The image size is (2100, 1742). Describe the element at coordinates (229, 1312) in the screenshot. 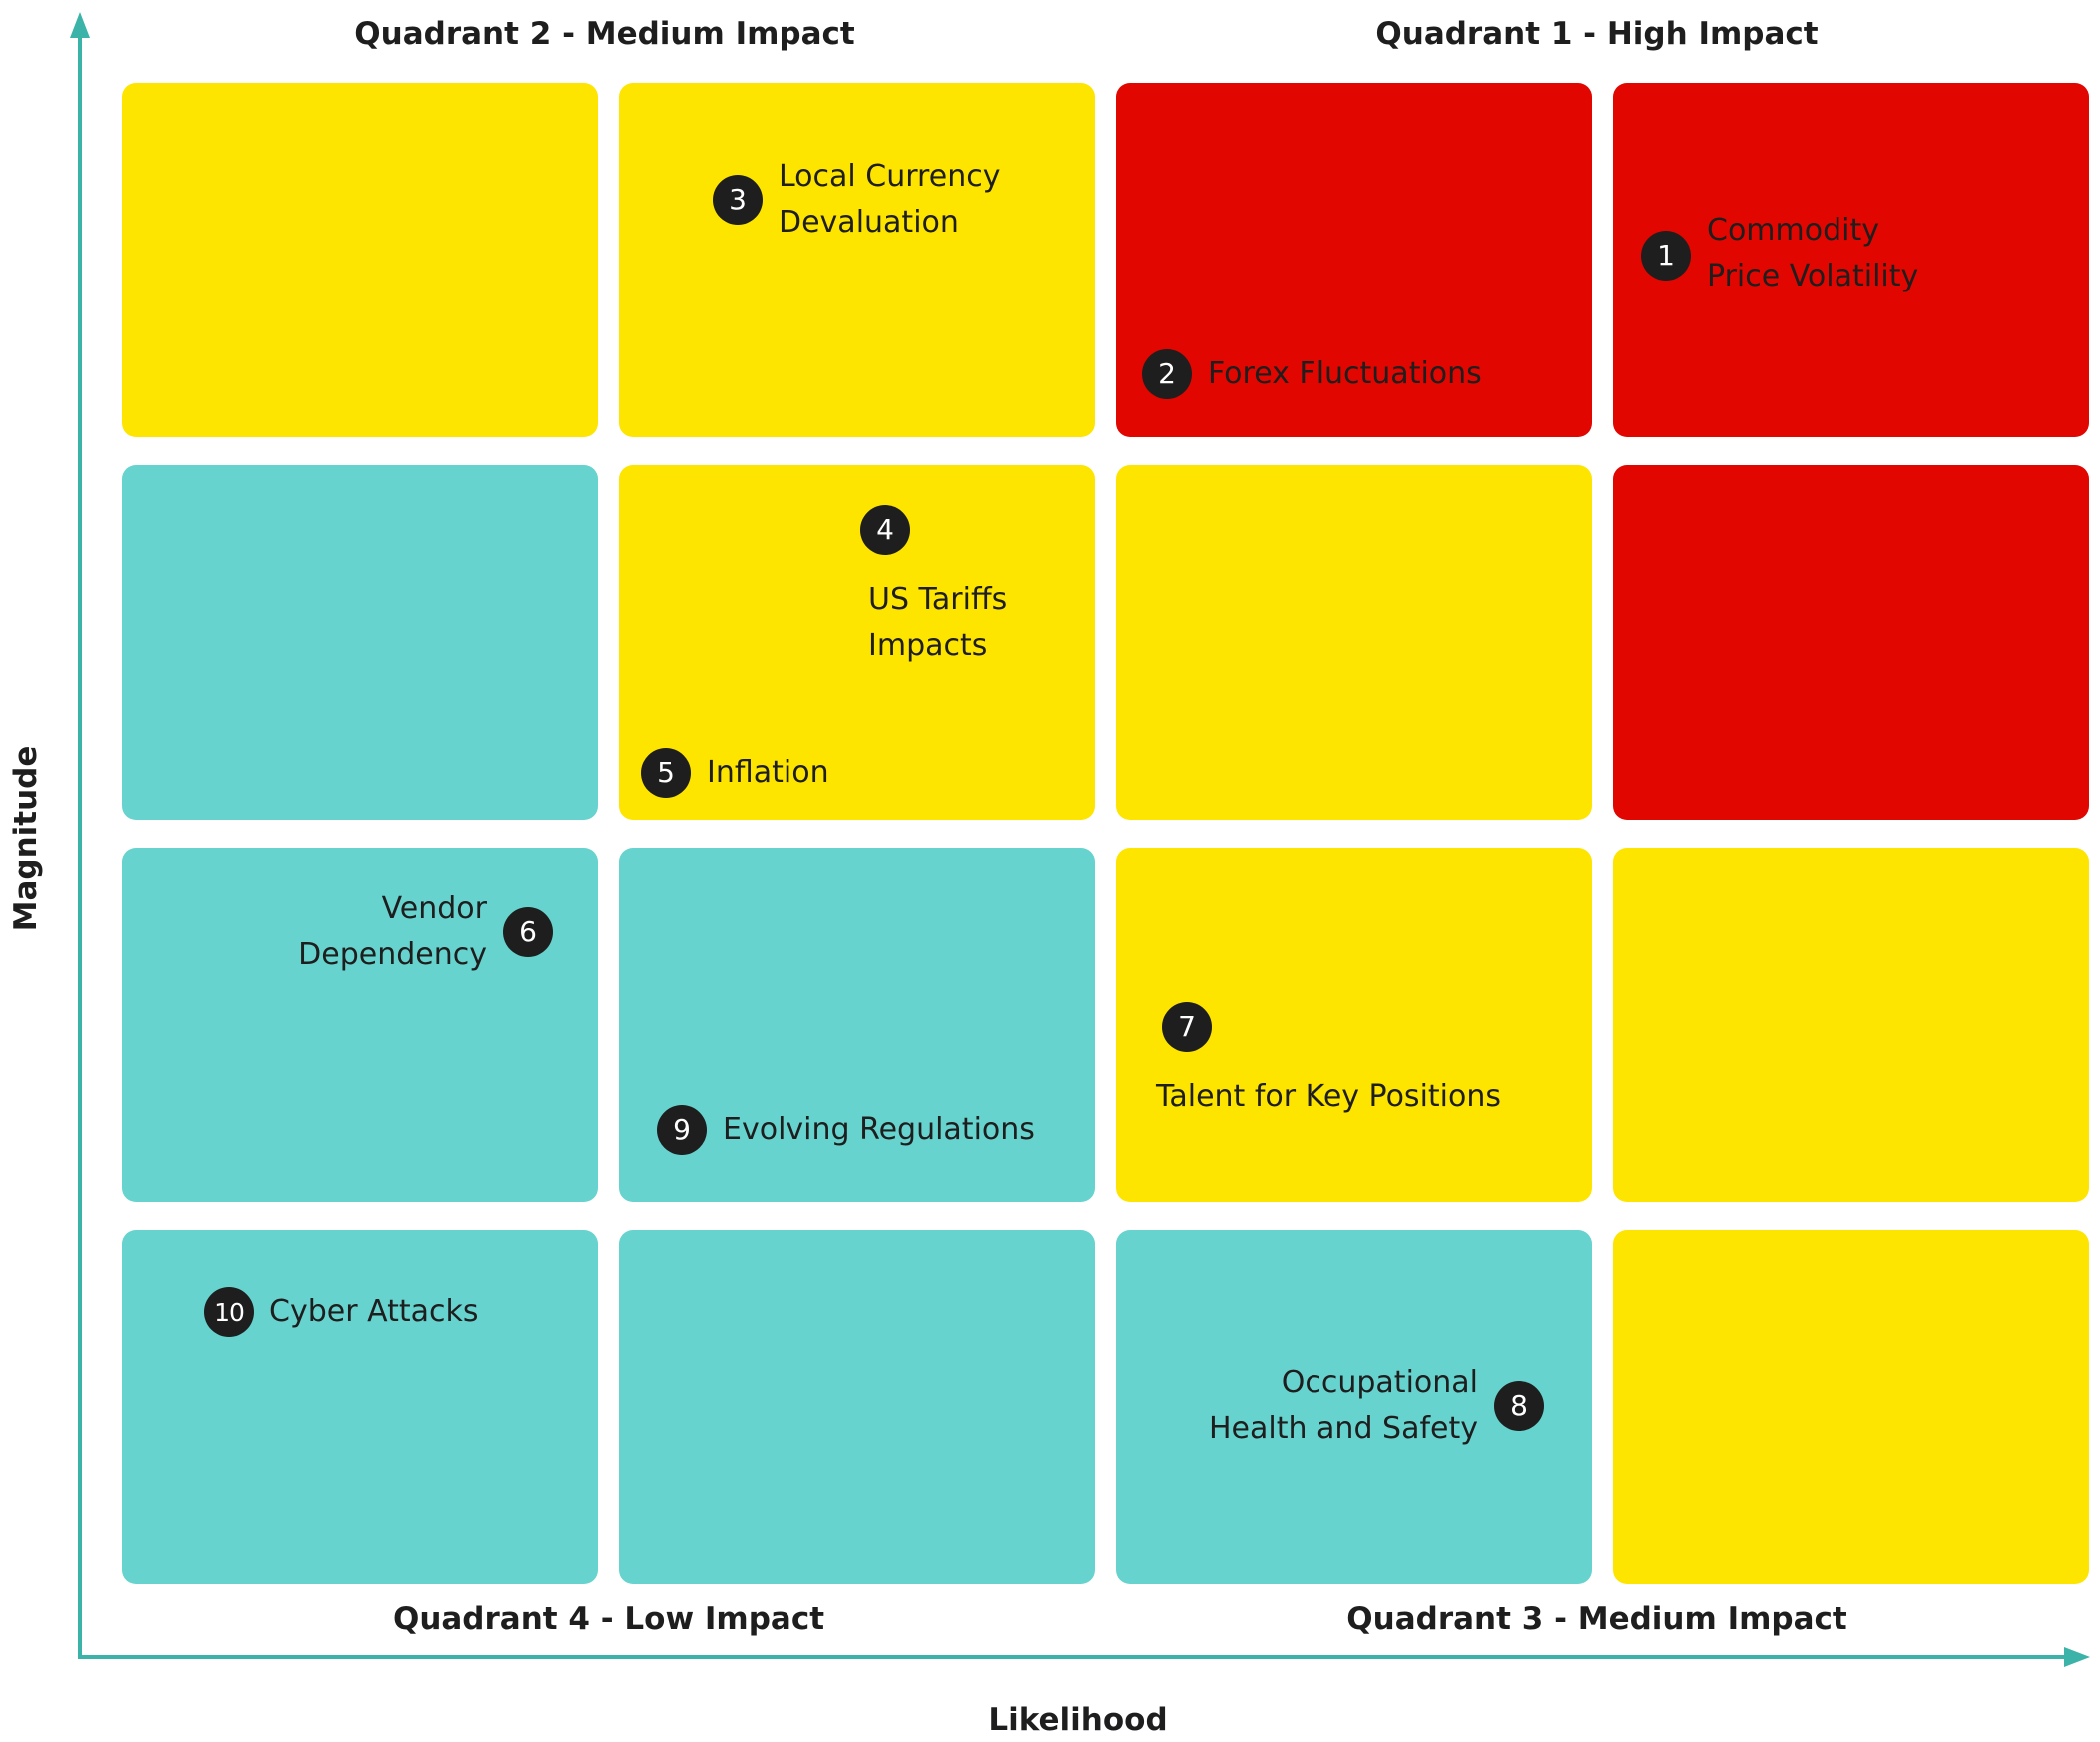

I see `risk-number-badge: 10` at that location.